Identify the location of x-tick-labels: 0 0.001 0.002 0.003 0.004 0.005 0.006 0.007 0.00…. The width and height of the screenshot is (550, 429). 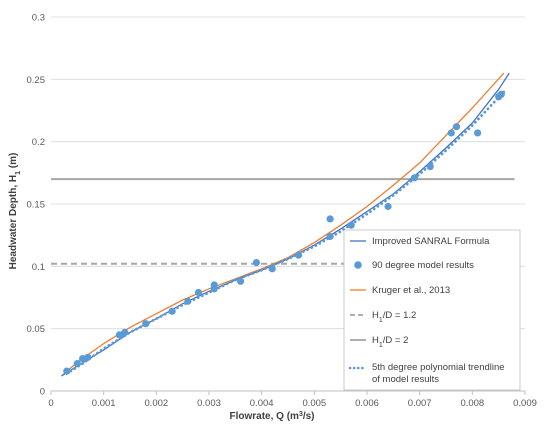
(292, 403).